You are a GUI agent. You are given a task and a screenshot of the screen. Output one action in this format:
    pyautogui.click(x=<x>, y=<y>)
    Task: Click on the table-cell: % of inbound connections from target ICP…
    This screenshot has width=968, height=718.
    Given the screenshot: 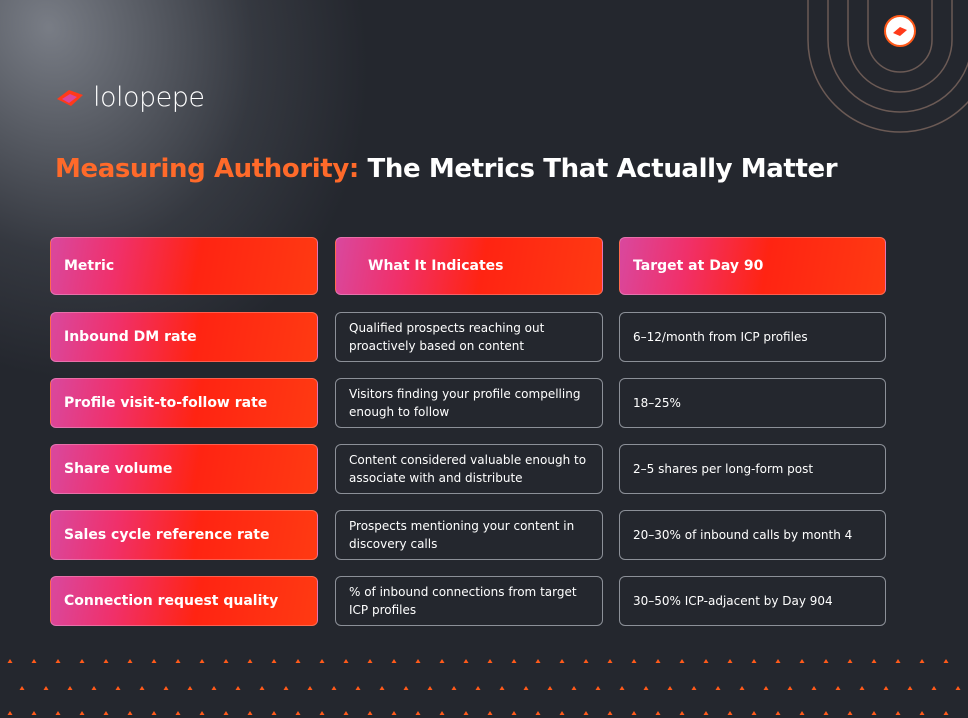 What is the action you would take?
    pyautogui.click(x=469, y=601)
    